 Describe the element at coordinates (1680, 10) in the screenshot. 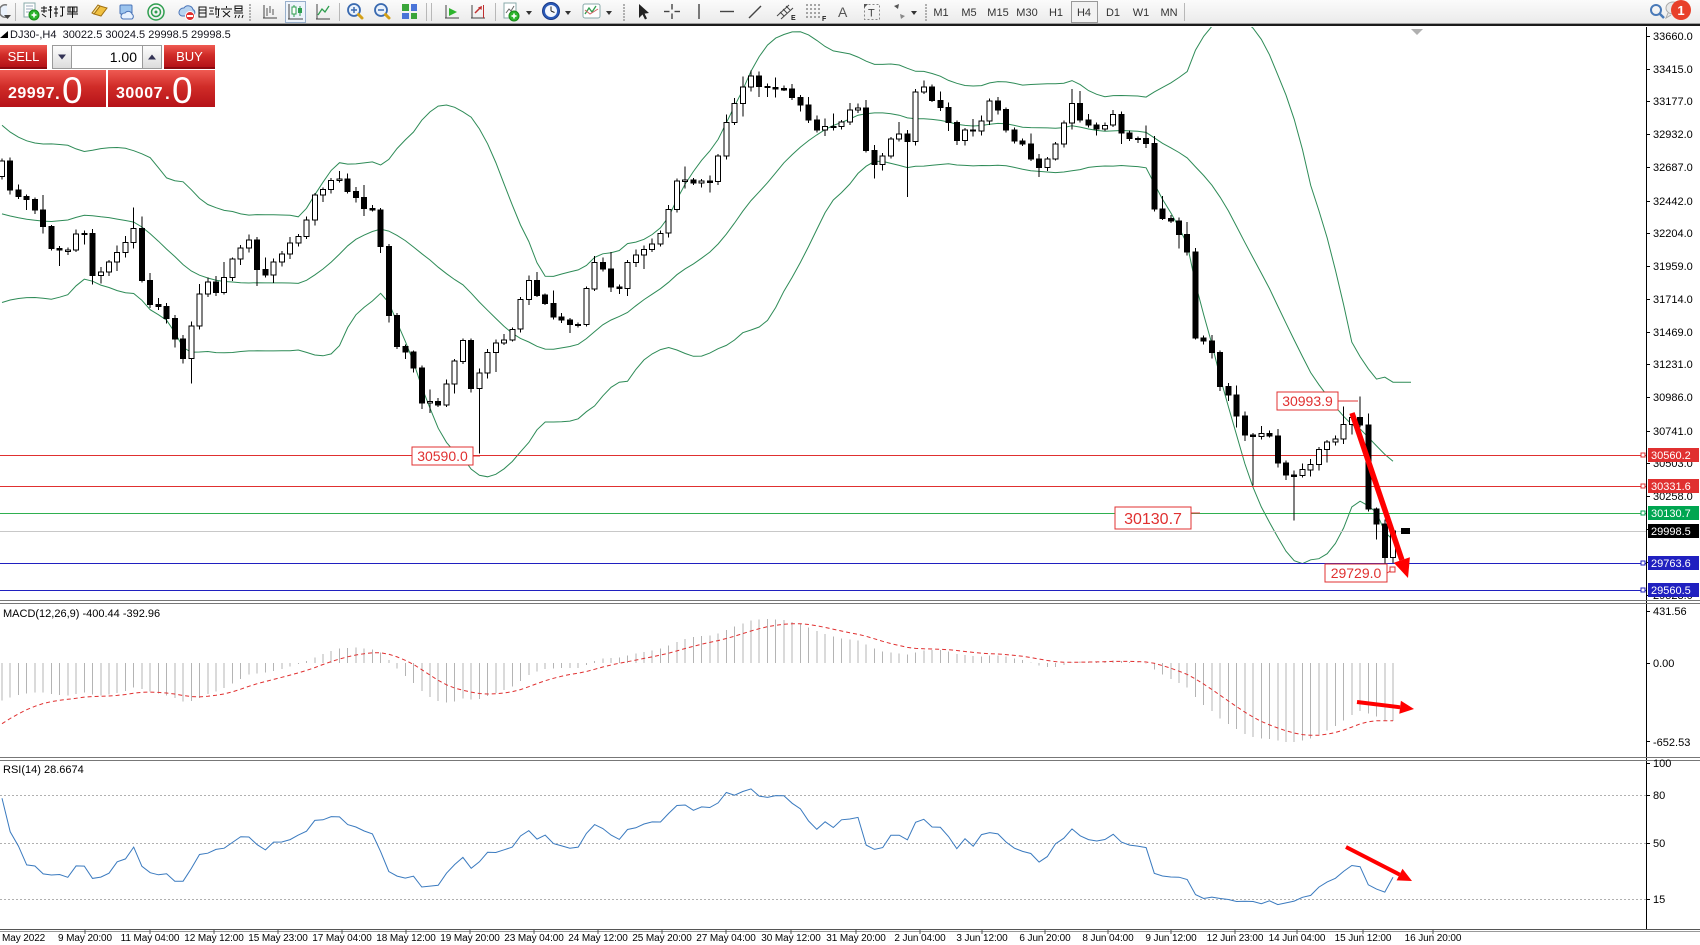

I see `svg-text: 1` at that location.